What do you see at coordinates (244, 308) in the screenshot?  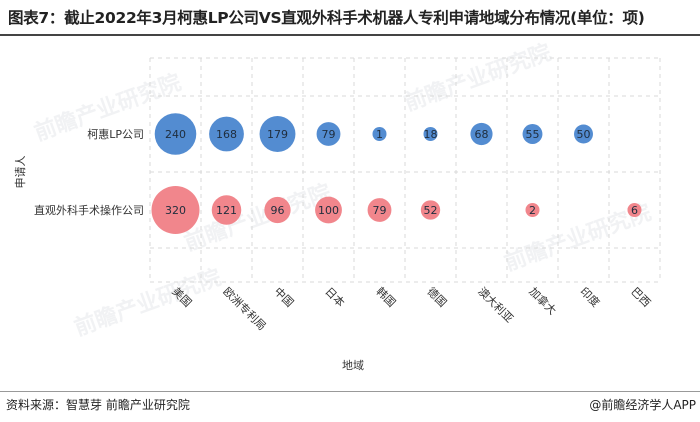 I see `x-tick-label: 欧洲专利局` at bounding box center [244, 308].